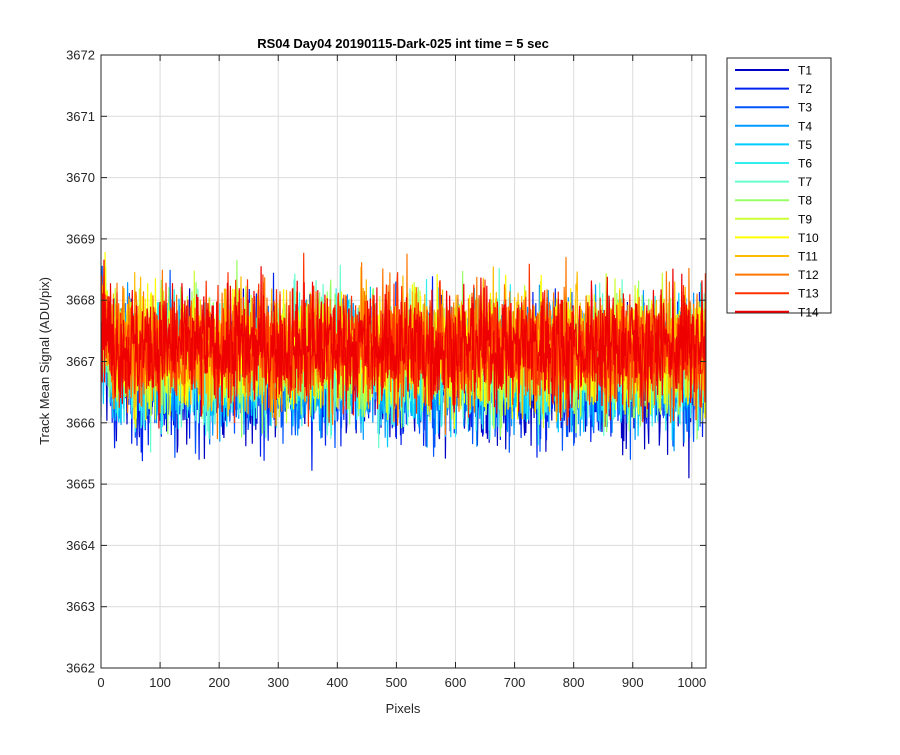 The width and height of the screenshot is (900, 755). What do you see at coordinates (337, 682) in the screenshot?
I see `x-tick-label: 400` at bounding box center [337, 682].